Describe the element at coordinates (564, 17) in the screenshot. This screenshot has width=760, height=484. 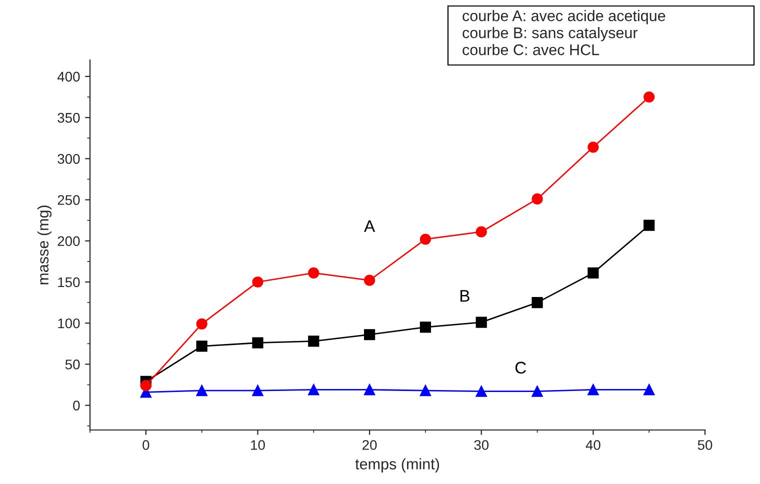
I see `text: courbe A: avec acide acetique` at that location.